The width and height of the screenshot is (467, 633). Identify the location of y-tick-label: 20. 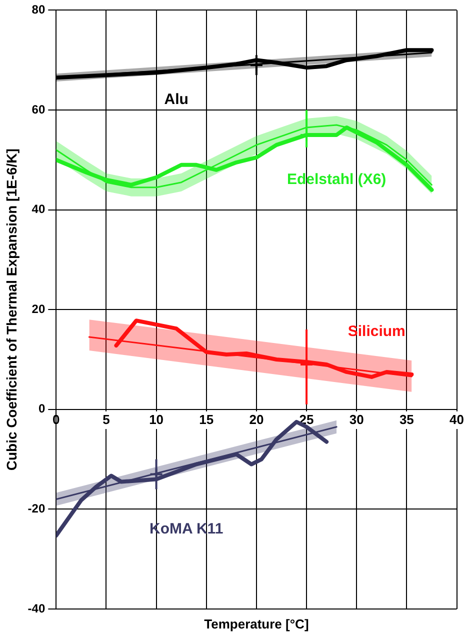
(39, 309).